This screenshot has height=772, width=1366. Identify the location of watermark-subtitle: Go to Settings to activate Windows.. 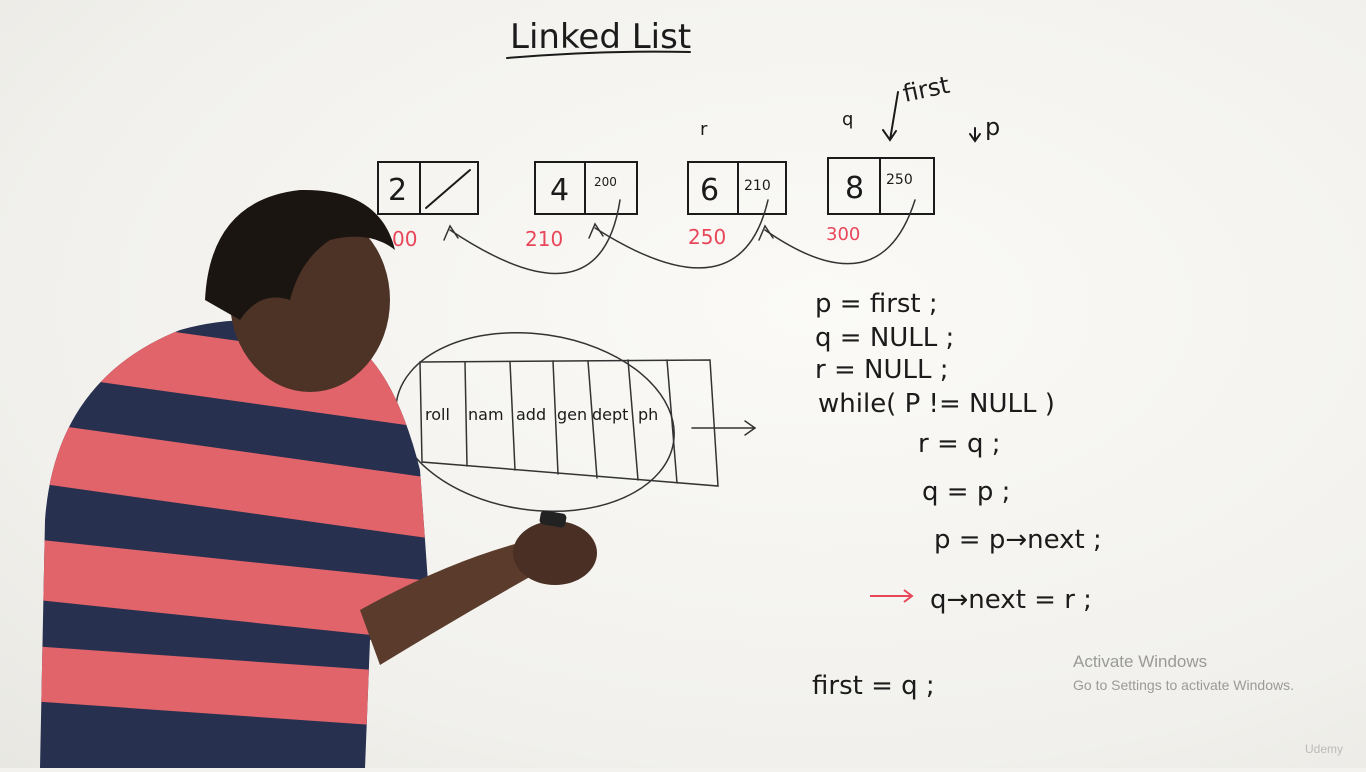
(1183, 685).